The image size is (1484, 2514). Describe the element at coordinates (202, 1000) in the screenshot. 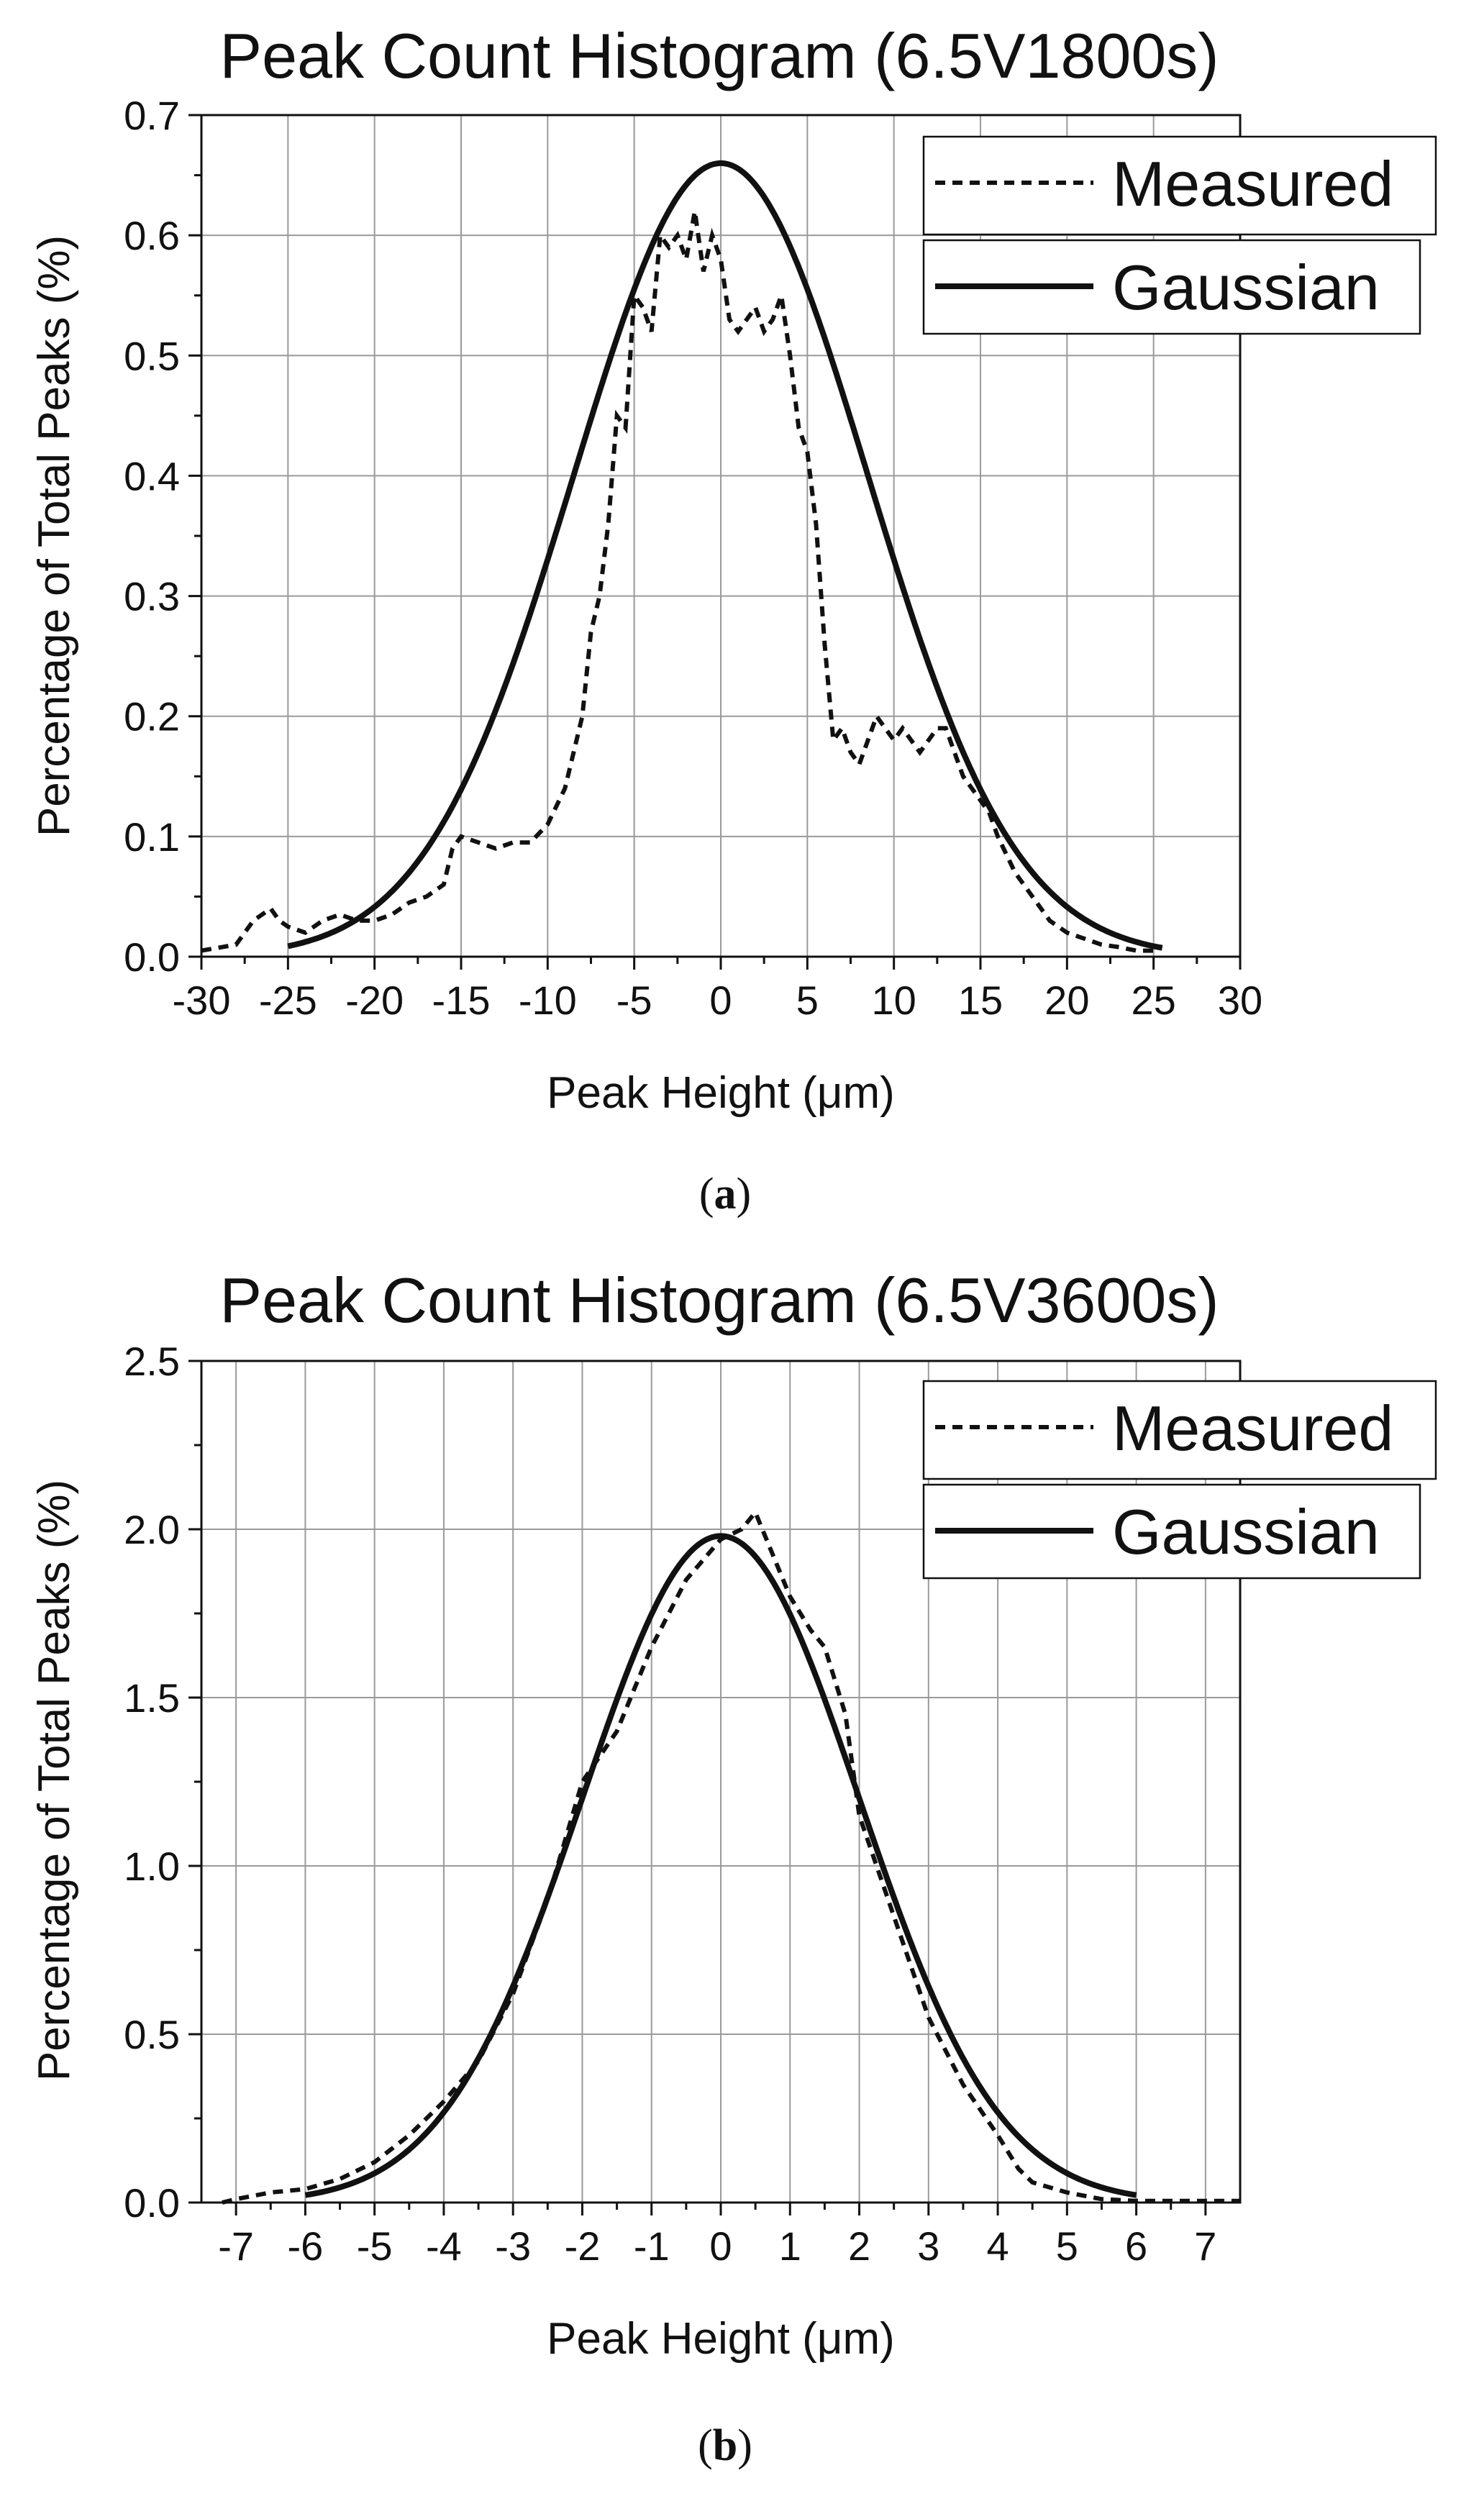

I see `chart-a-xtick-label-0: -30` at that location.